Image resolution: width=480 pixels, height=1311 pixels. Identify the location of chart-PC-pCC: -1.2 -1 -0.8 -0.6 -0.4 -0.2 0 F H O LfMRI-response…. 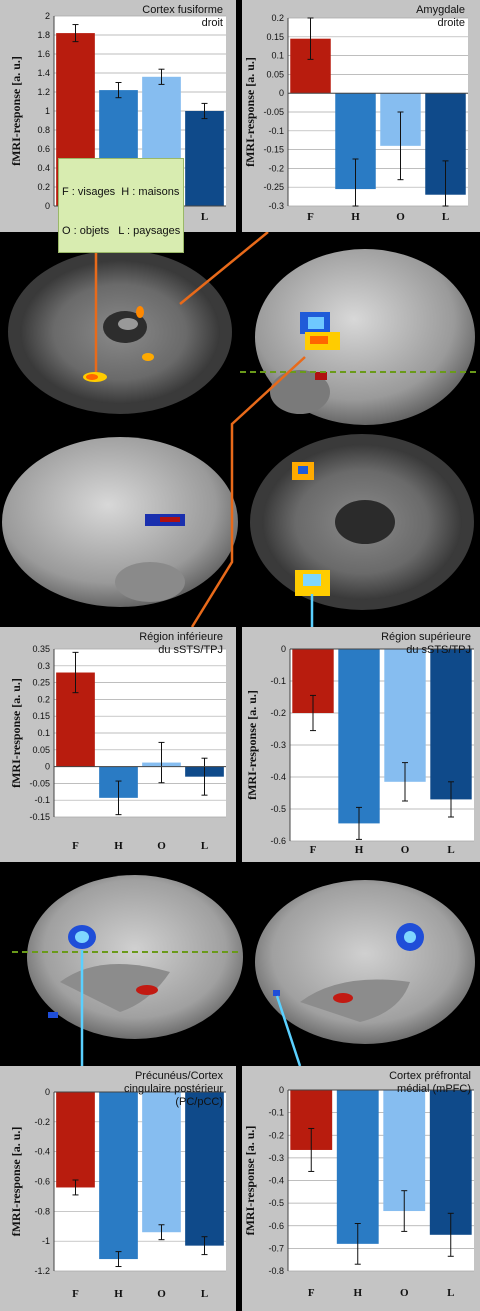
(117, 1185).